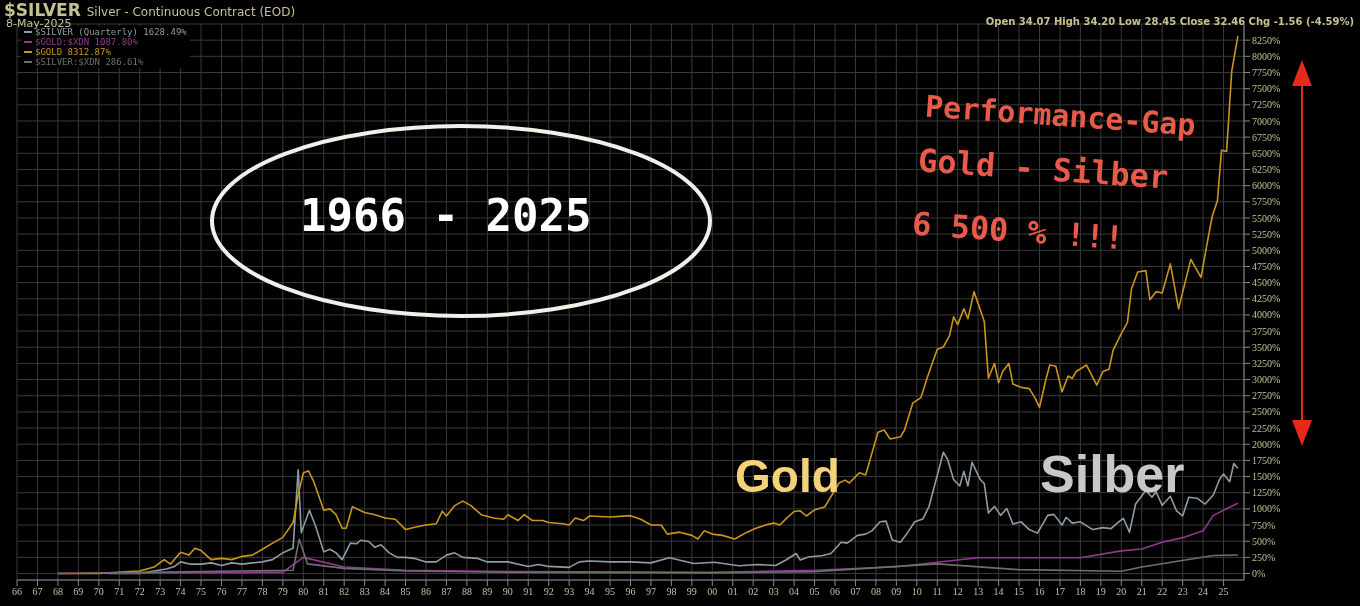  I want to click on y-tick-label: 6000%, so click(1266, 186).